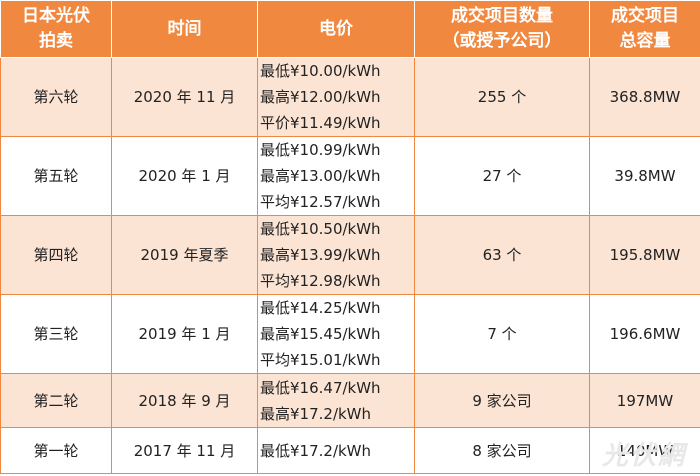  I want to click on time-cell: 2020 年 11 月, so click(184, 97).